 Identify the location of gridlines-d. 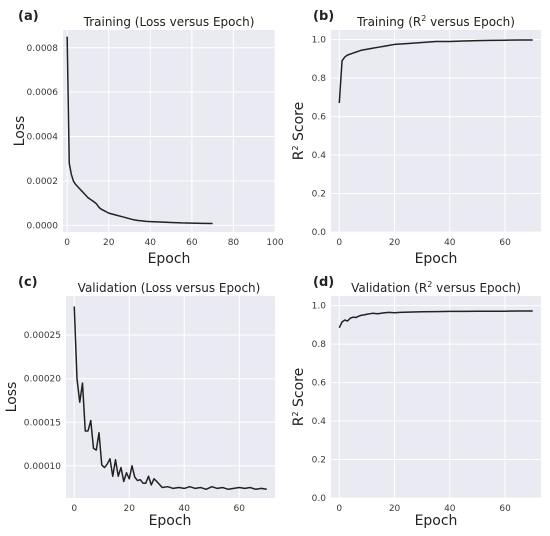
(436, 397).